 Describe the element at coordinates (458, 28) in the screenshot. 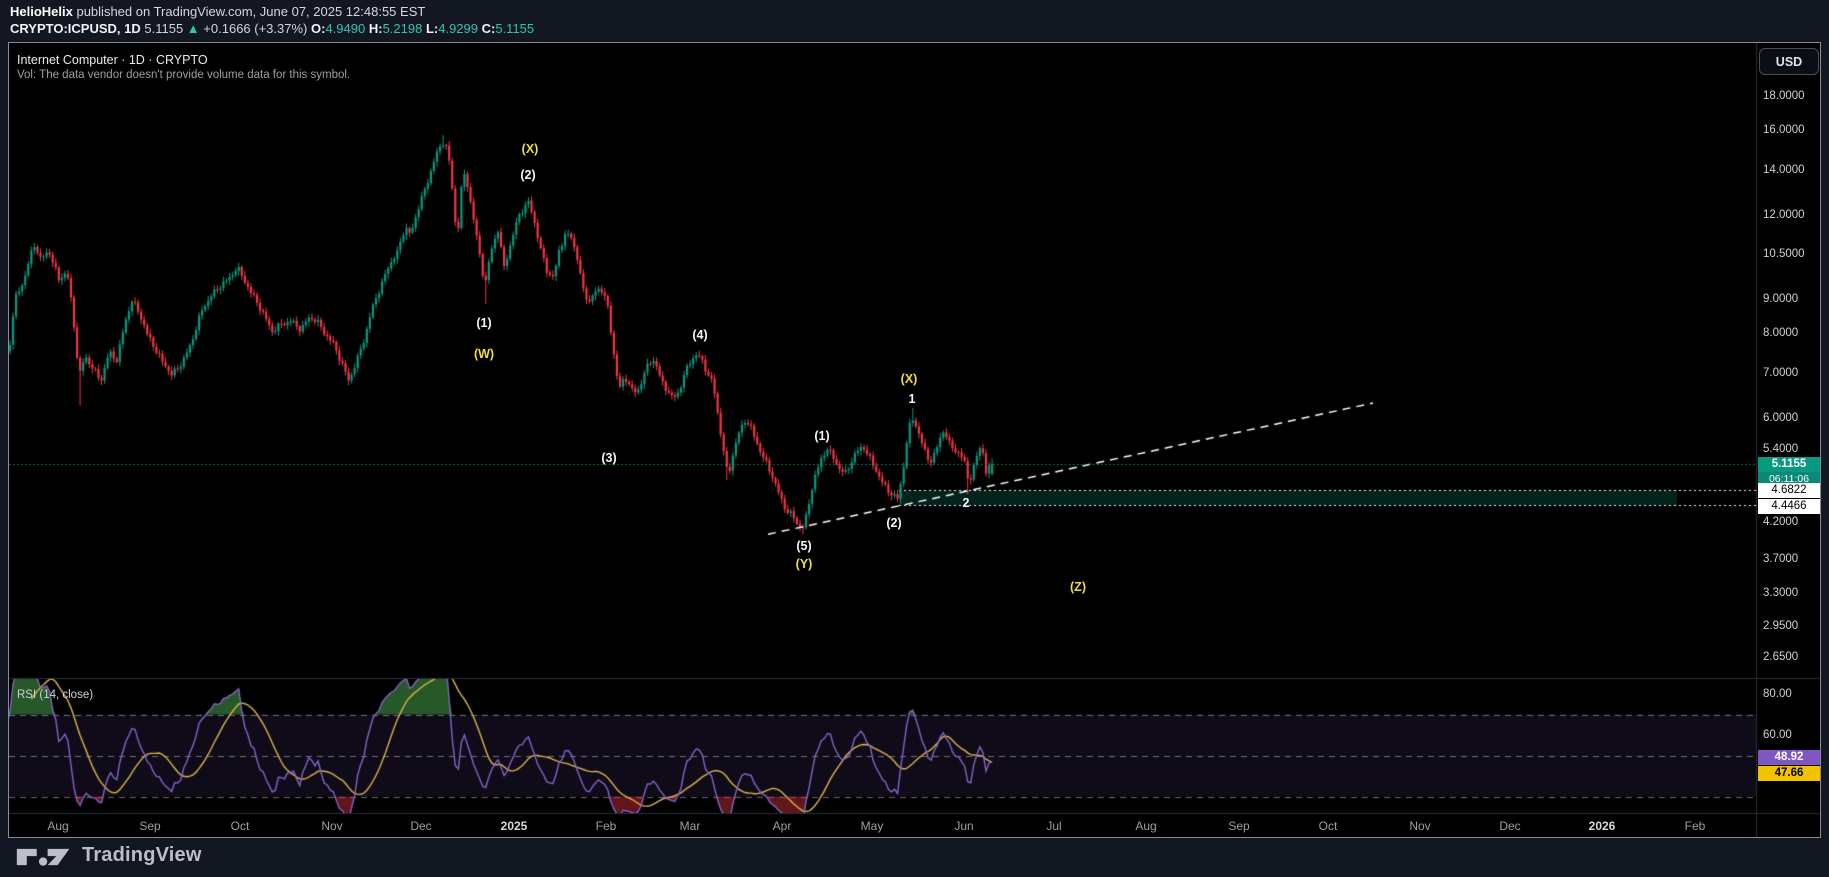

I see `low-value: 4.9299` at that location.